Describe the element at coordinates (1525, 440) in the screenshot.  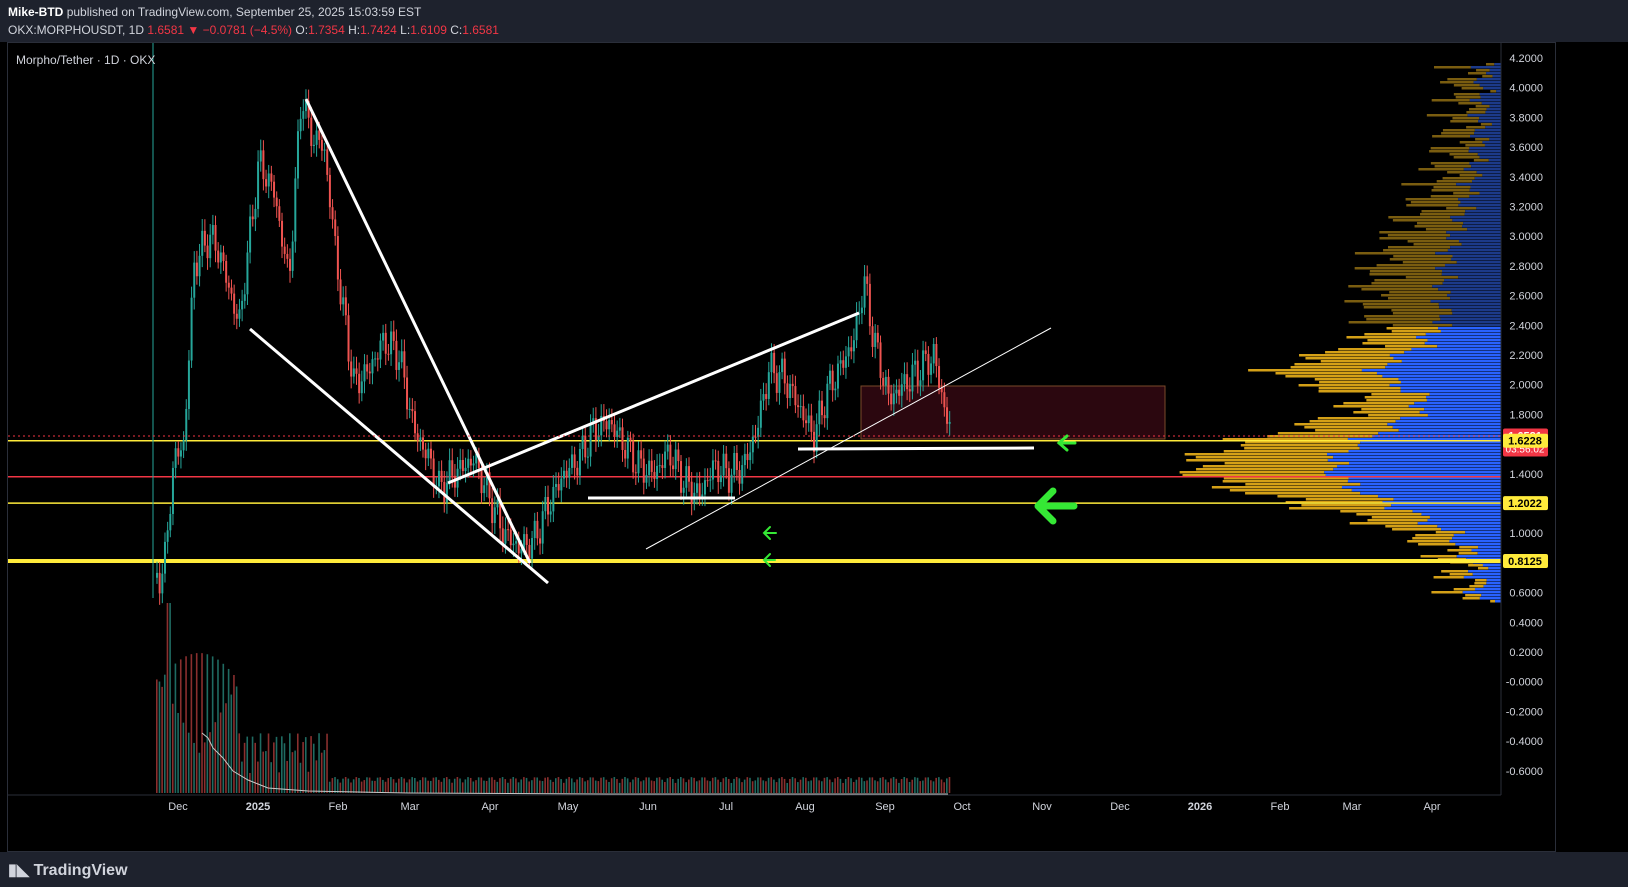
I see `price-badge` at that location.